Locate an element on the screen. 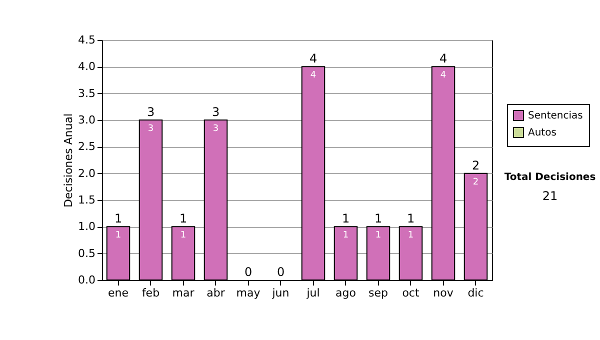 The image size is (600, 340). x-tick-label: ene is located at coordinates (118, 293).